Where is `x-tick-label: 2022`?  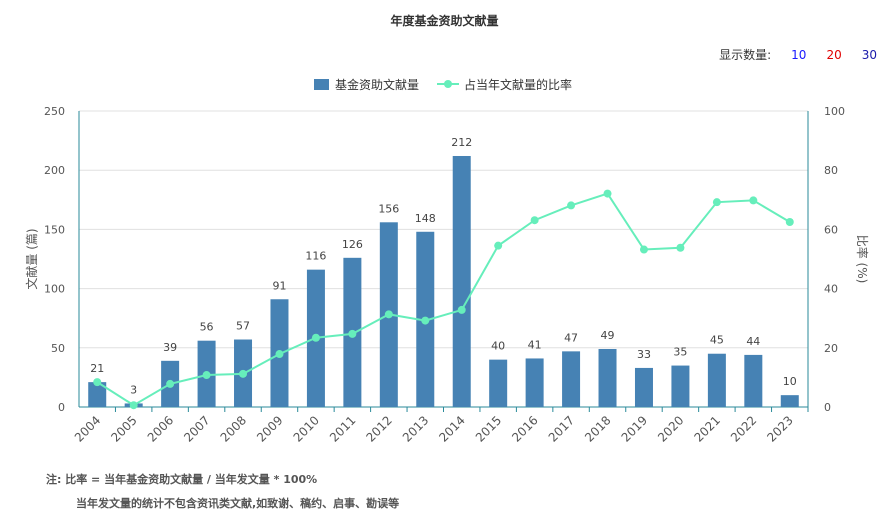
x-tick-label: 2022 is located at coordinates (743, 428).